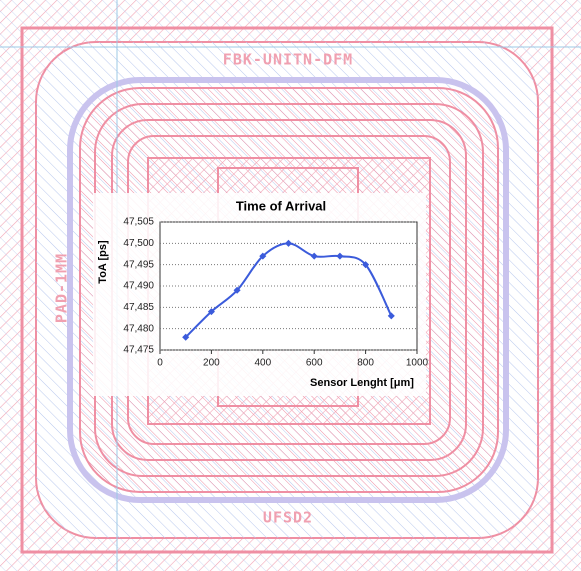  I want to click on layout-label: FBK-UNITN-DFM, so click(288, 60).